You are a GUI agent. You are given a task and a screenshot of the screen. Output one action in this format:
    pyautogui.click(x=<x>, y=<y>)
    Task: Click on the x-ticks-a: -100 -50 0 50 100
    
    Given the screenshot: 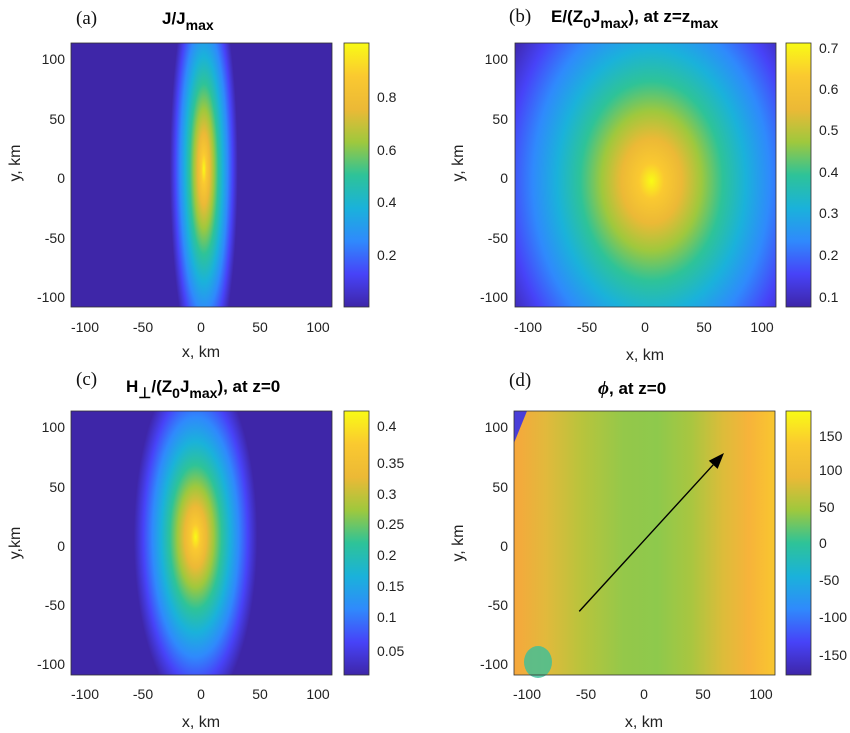 What is the action you would take?
    pyautogui.click(x=200, y=327)
    